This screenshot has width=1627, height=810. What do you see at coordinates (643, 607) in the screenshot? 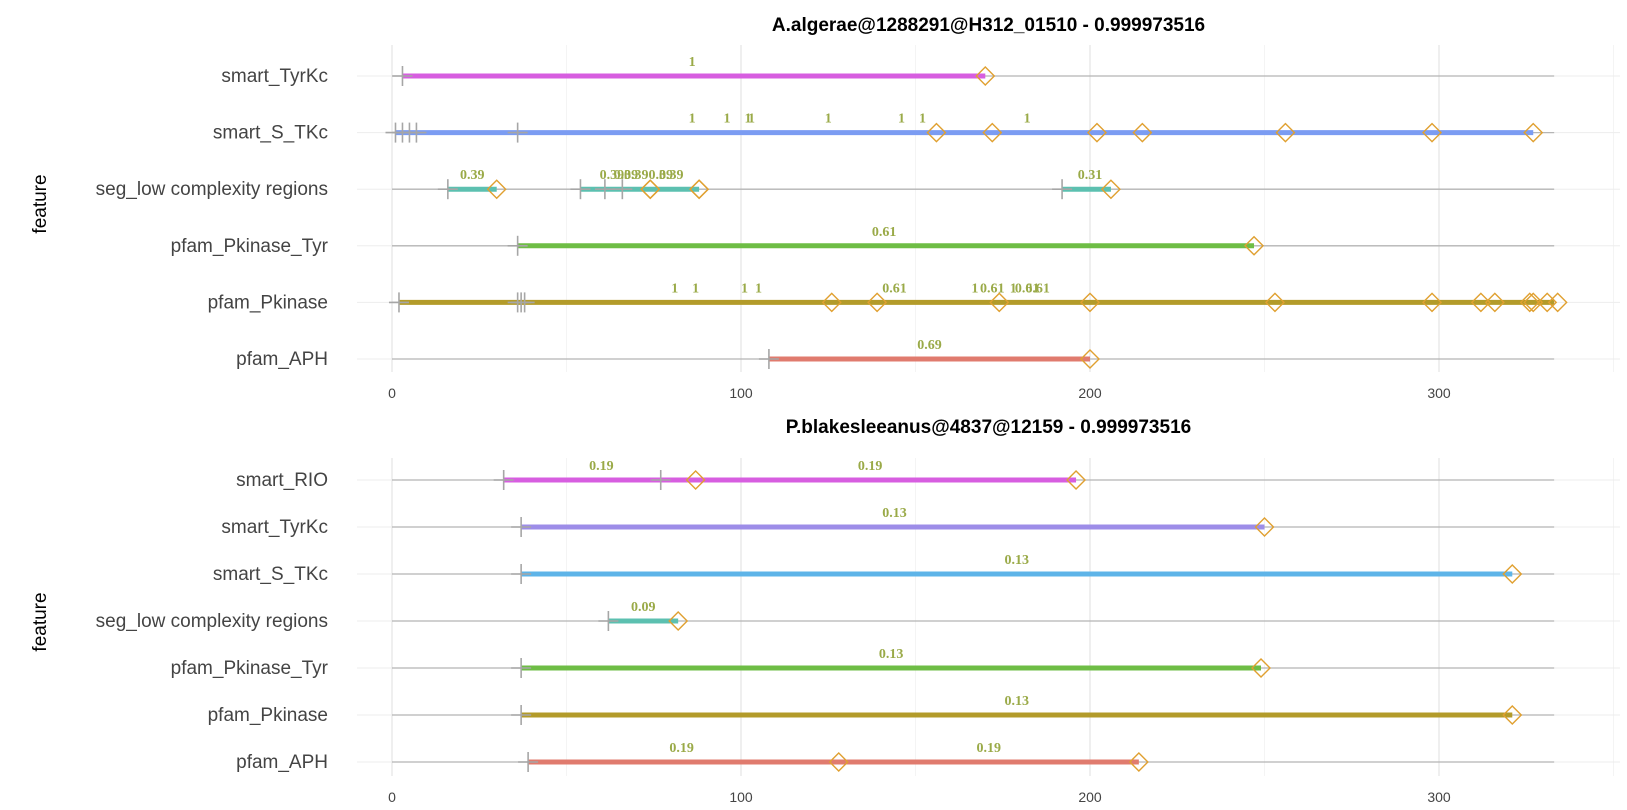
I see `data-label: 0.09` at bounding box center [643, 607].